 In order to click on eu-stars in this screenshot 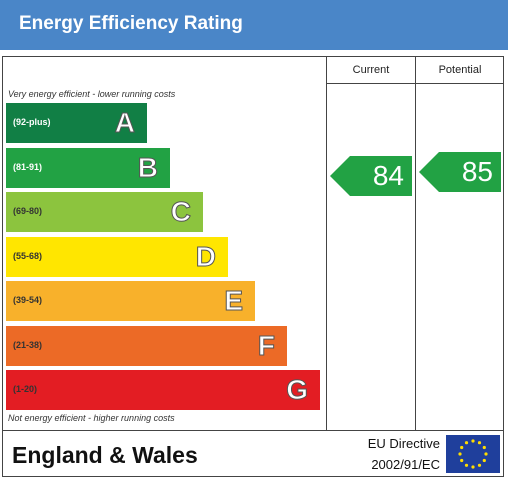, I will do `click(473, 454)`.